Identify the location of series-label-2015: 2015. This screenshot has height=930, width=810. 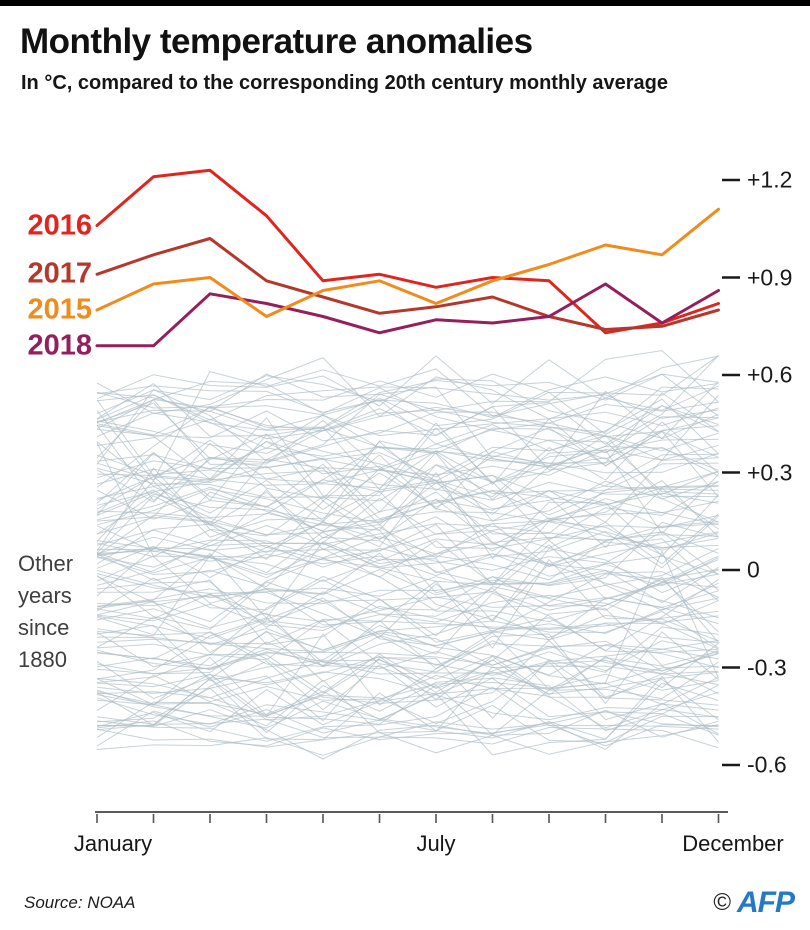
(59, 309).